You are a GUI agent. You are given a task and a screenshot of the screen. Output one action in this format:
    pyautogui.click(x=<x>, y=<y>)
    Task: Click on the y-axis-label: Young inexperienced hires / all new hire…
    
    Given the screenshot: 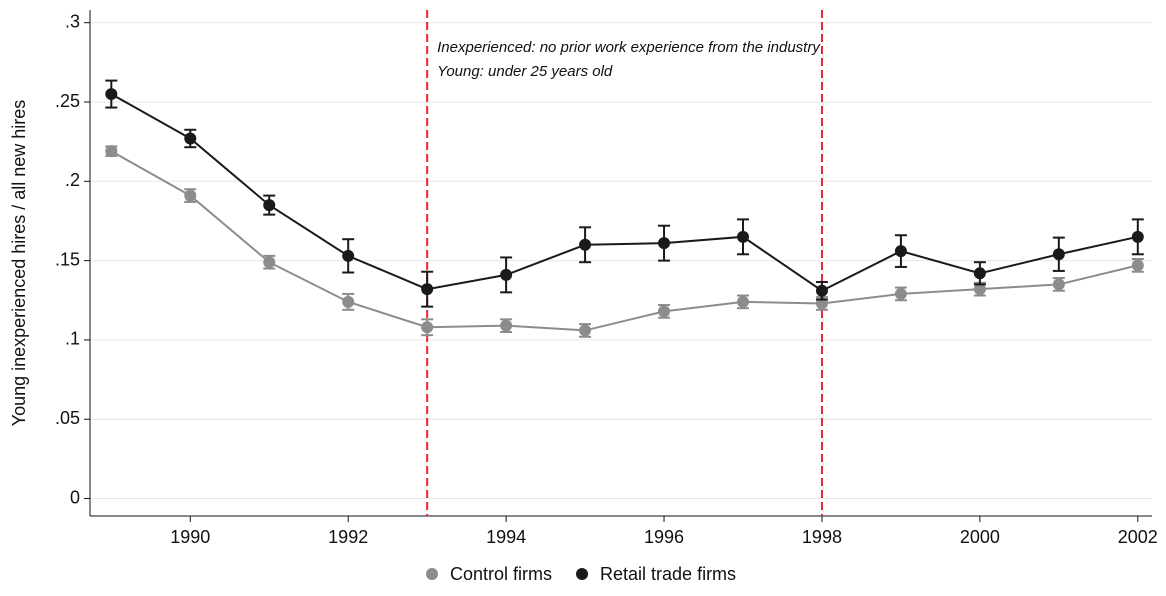 What is the action you would take?
    pyautogui.click(x=19, y=263)
    